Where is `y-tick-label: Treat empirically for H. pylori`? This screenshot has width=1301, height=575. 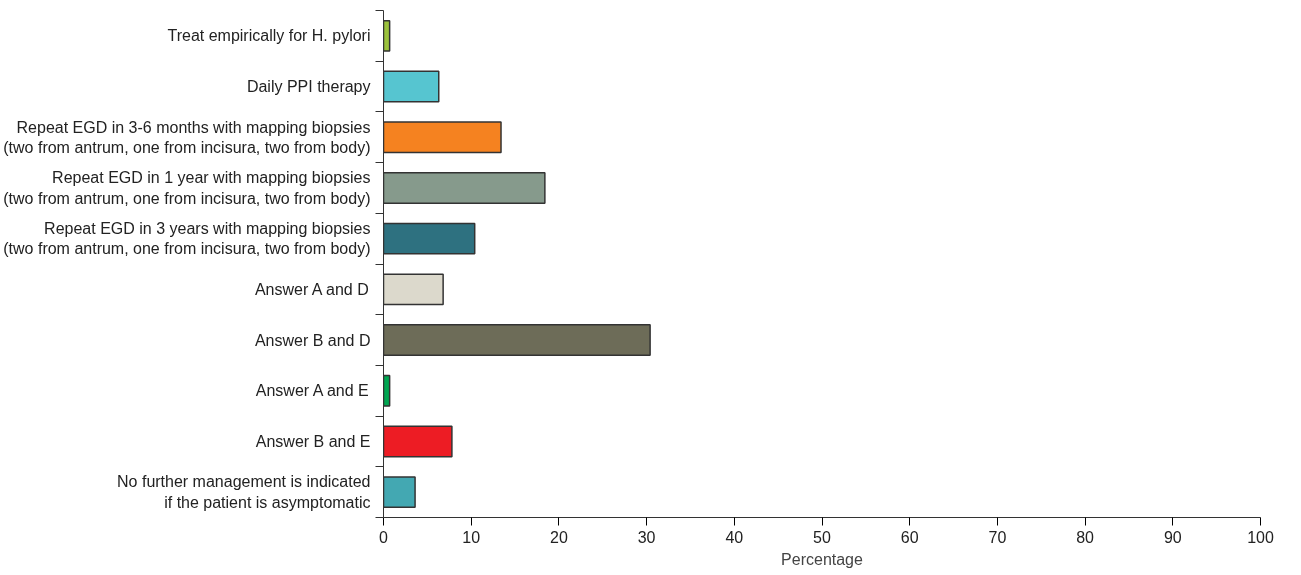 y-tick-label: Treat empirically for H. pylori is located at coordinates (269, 36).